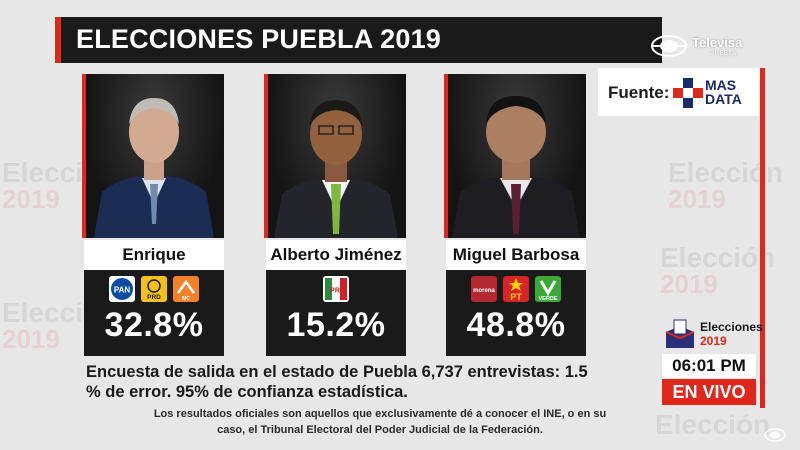  I want to click on party-logos: PRI, so click(336, 290).